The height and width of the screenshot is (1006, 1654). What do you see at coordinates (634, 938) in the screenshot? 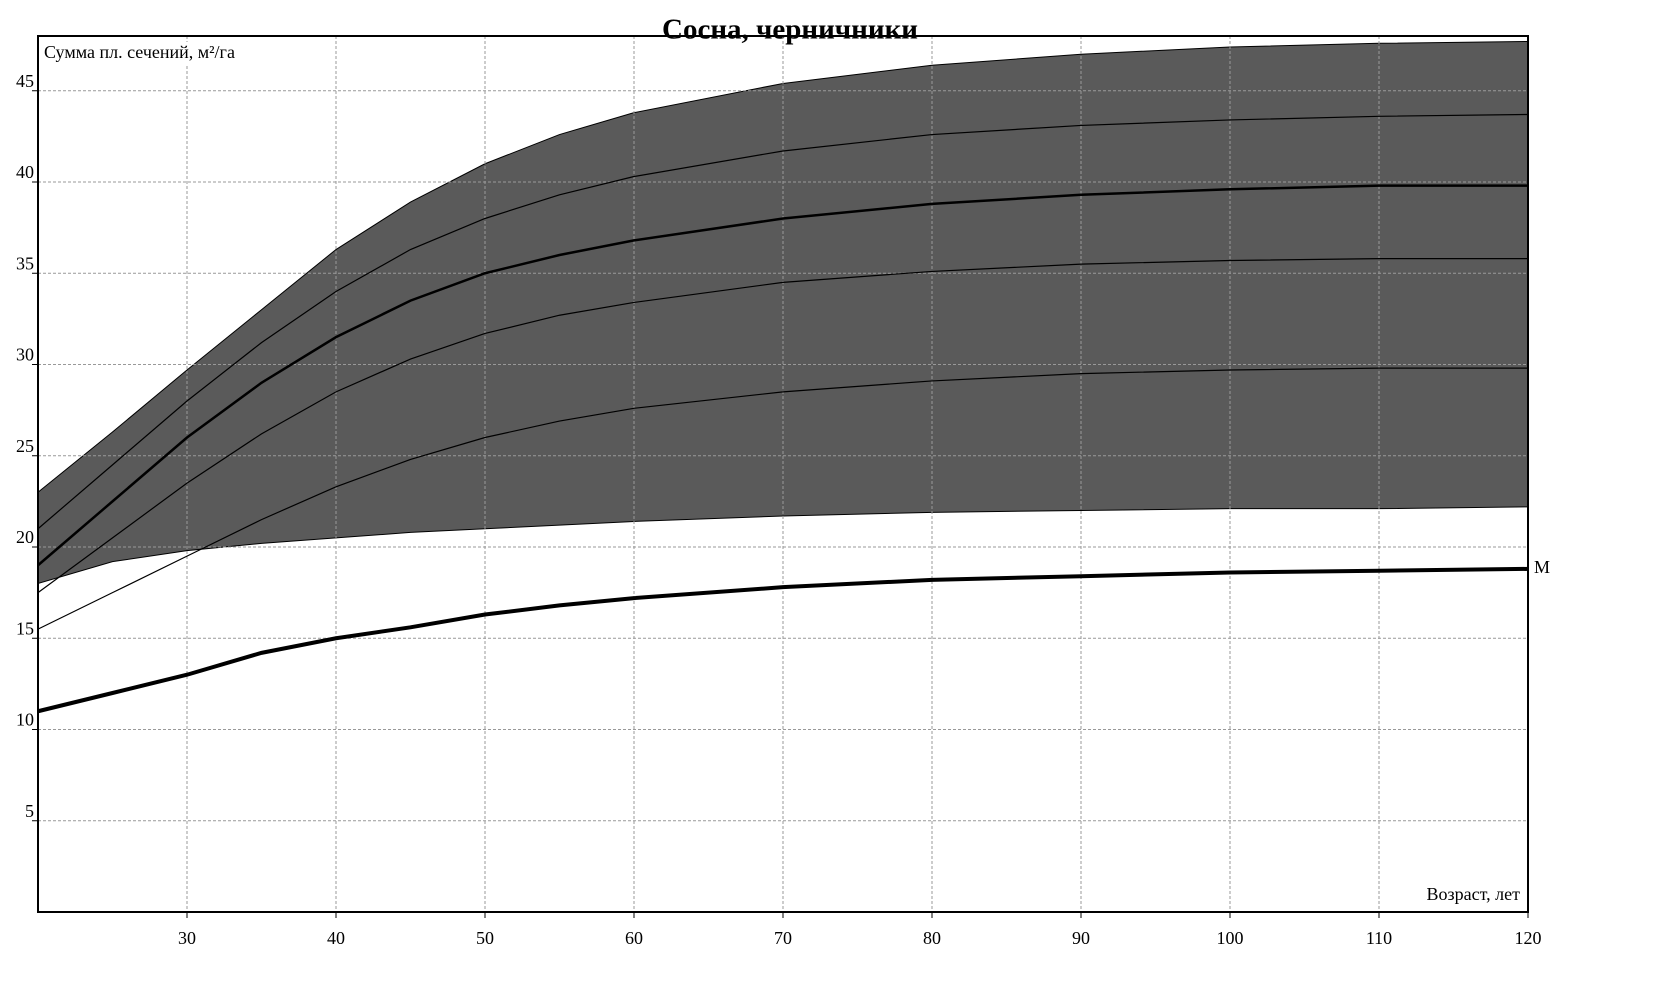
I see `x-tick-label: 60` at bounding box center [634, 938].